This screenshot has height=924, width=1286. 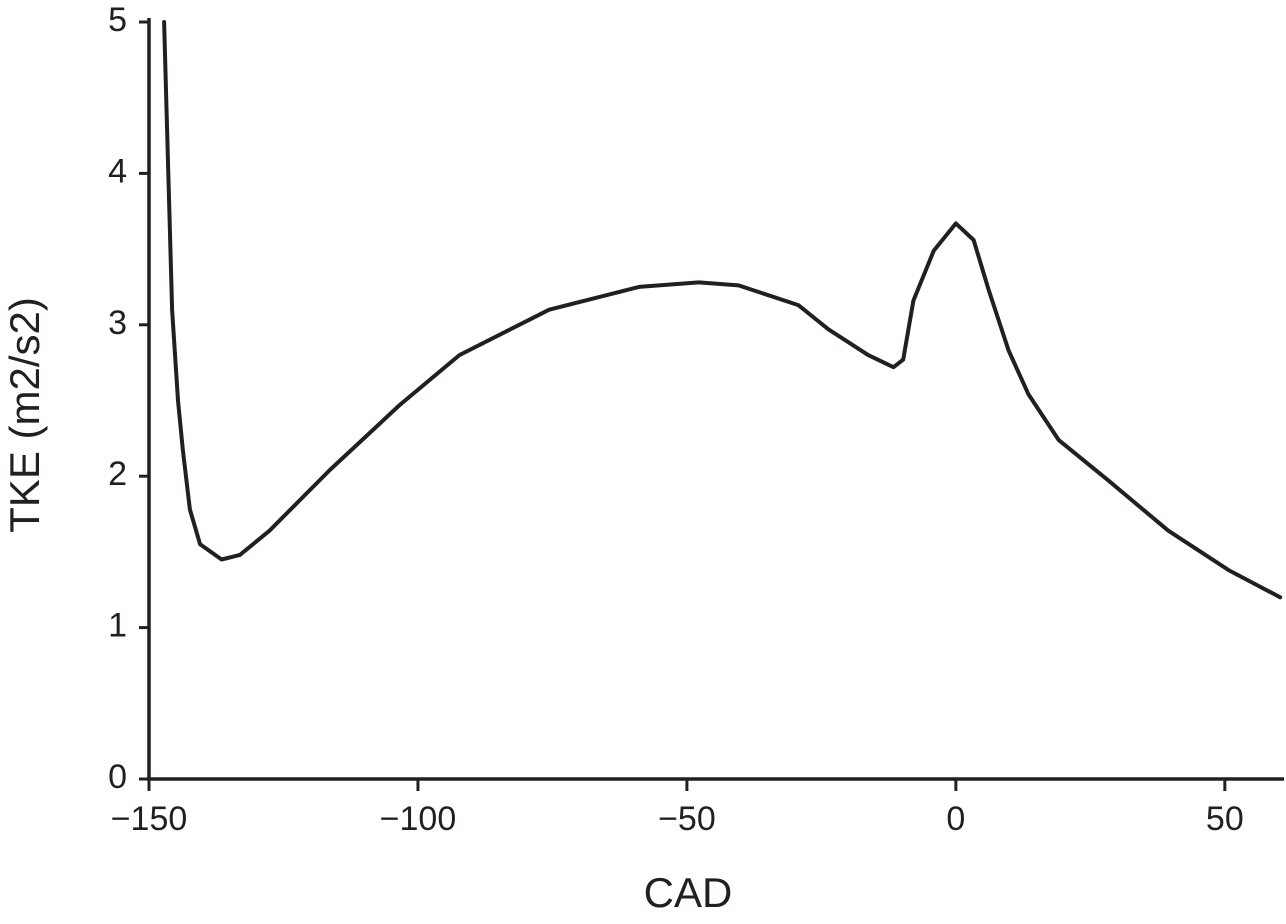 I want to click on y-tick-label: 5, so click(x=117, y=20).